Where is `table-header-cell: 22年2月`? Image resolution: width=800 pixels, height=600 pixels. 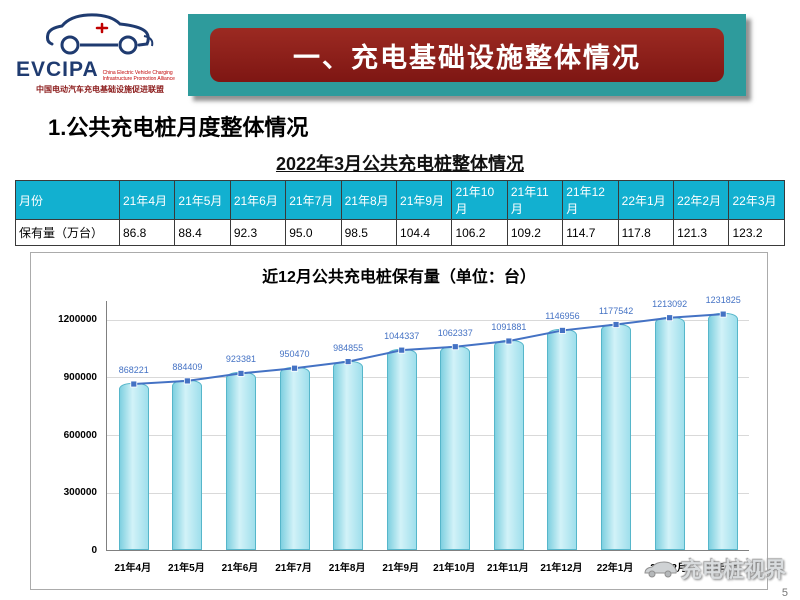 table-header-cell: 22年2月 is located at coordinates (701, 200).